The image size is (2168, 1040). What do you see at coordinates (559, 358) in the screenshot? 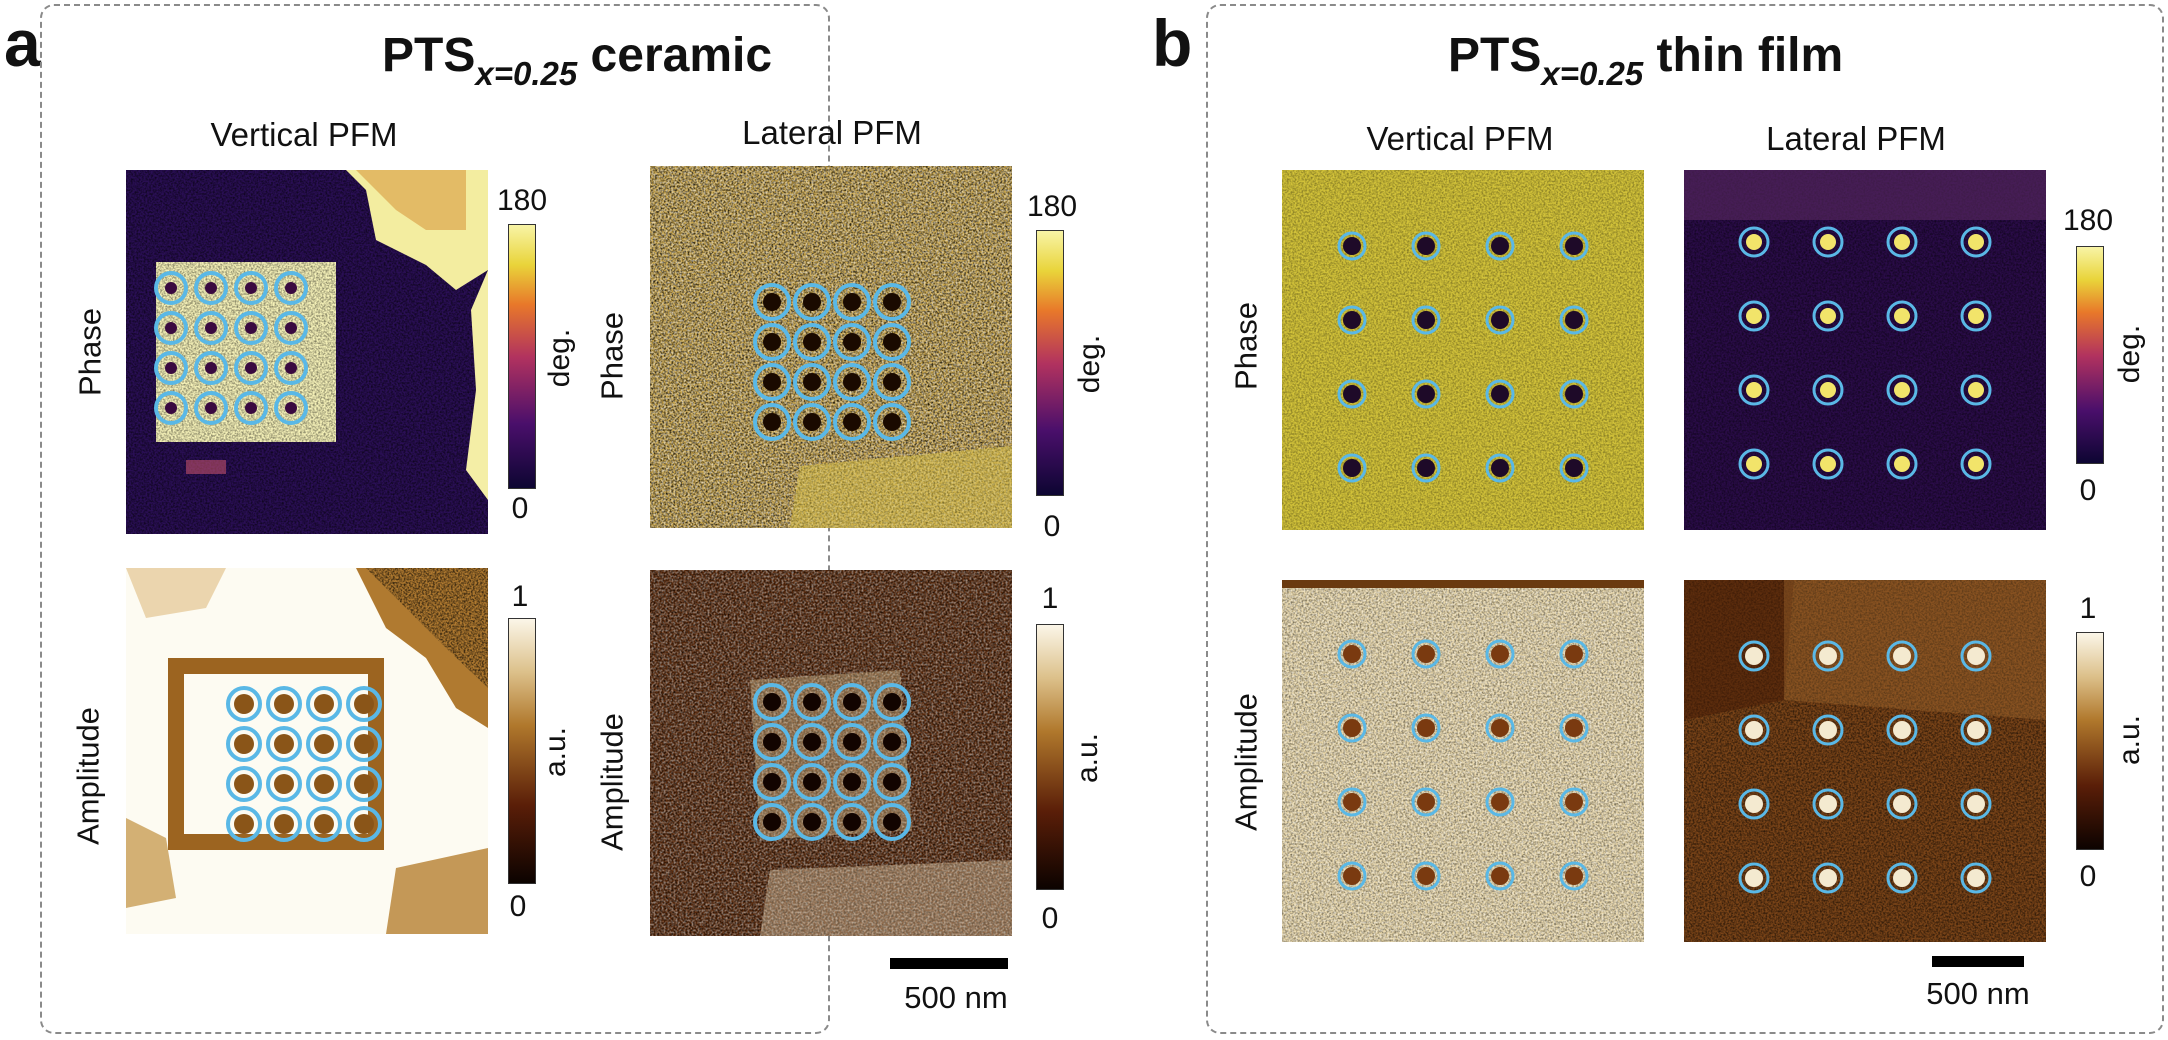
I see `panel-a-phase-cbar-unit: deg.` at bounding box center [559, 358].